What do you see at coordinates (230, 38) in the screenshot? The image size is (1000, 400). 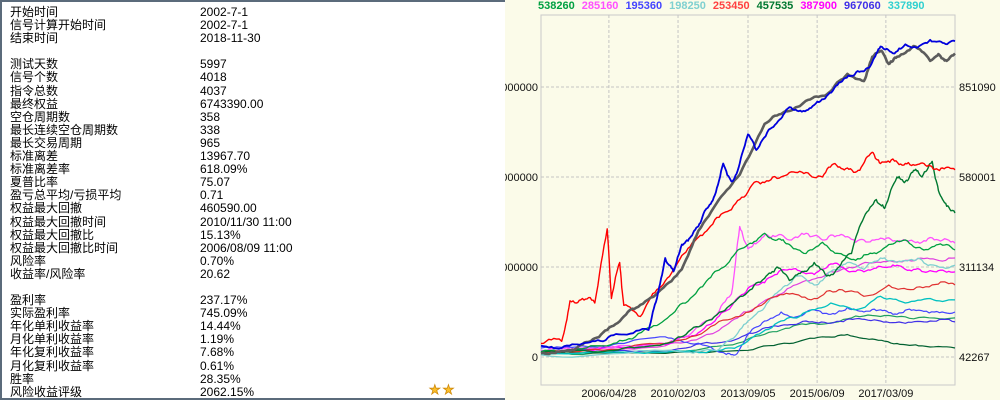 I see `stat-value: 2018-11-30` at bounding box center [230, 38].